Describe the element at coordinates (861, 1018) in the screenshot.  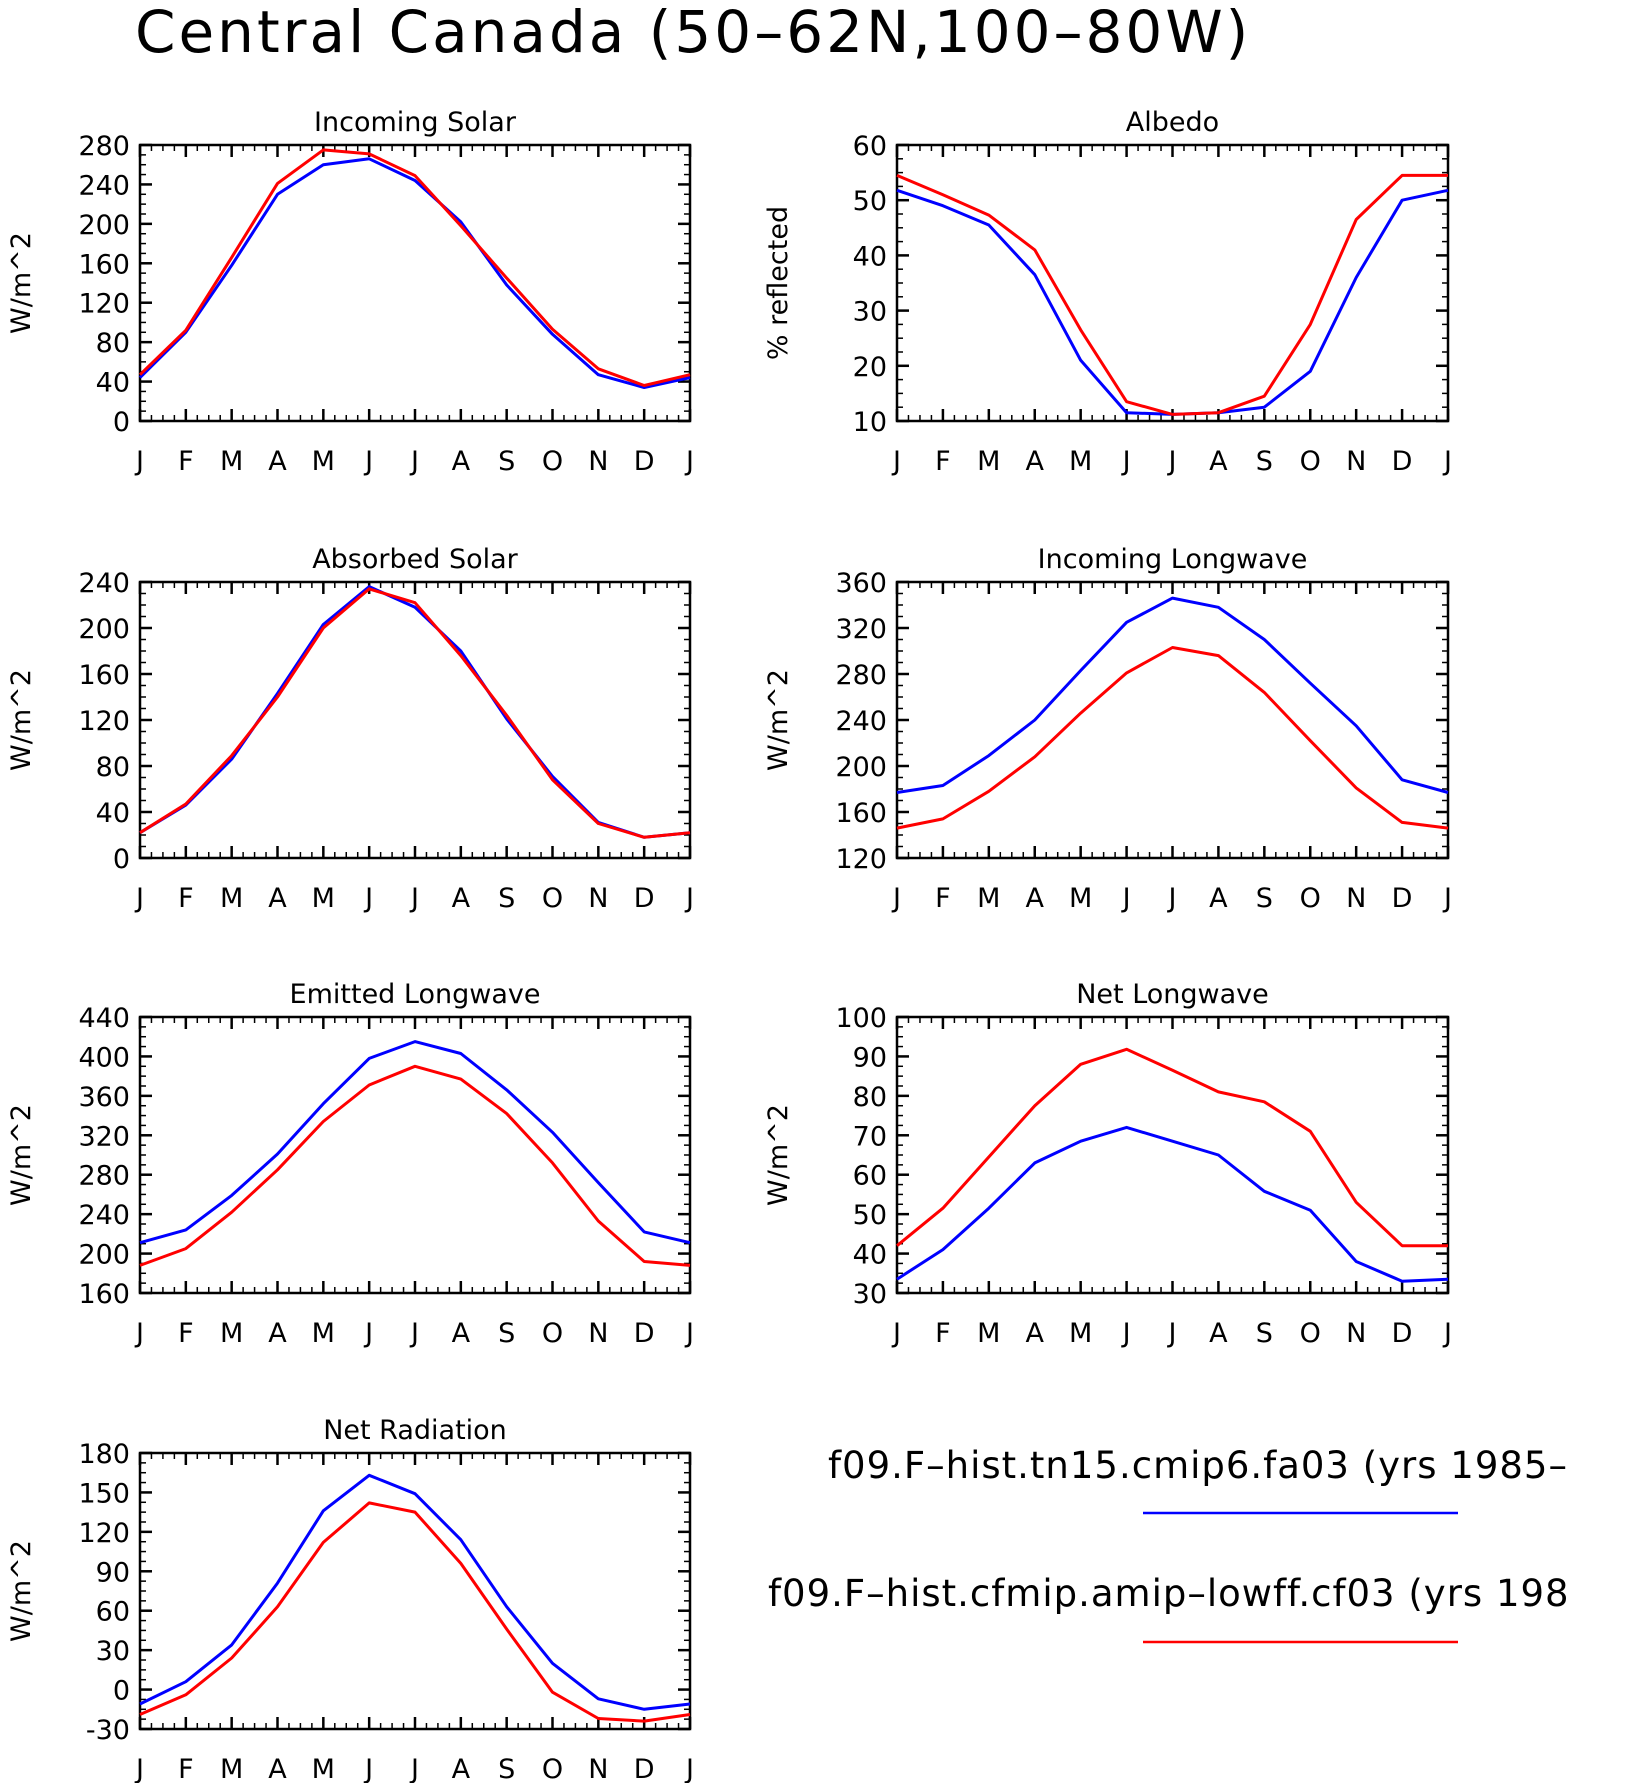
I see `y-tick-label: 100` at that location.